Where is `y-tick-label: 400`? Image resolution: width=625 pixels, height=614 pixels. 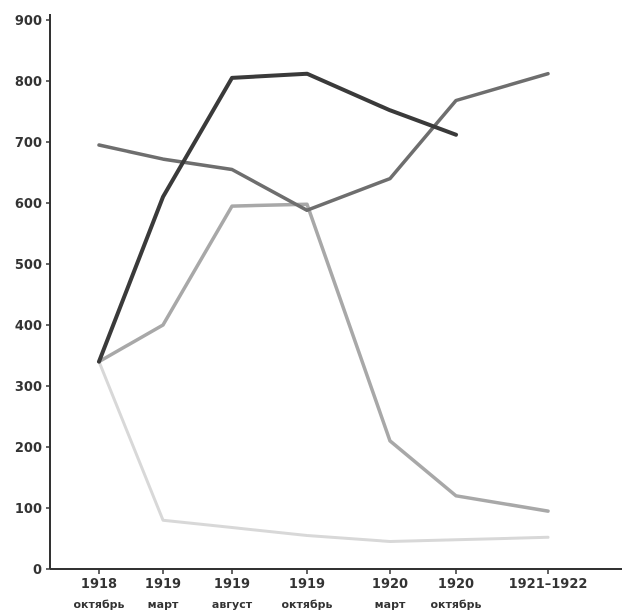 y-tick-label: 400 is located at coordinates (28, 326).